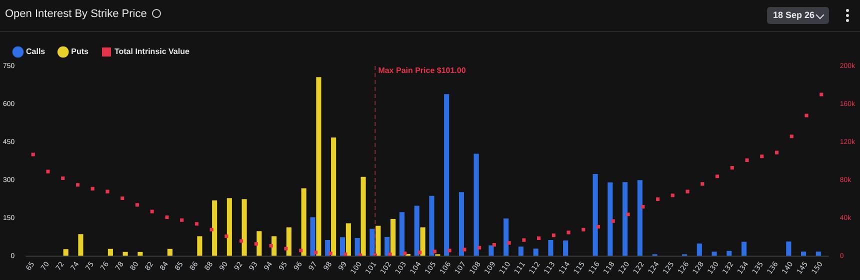  What do you see at coordinates (36, 51) in the screenshot?
I see `legend-label: Calls` at bounding box center [36, 51].